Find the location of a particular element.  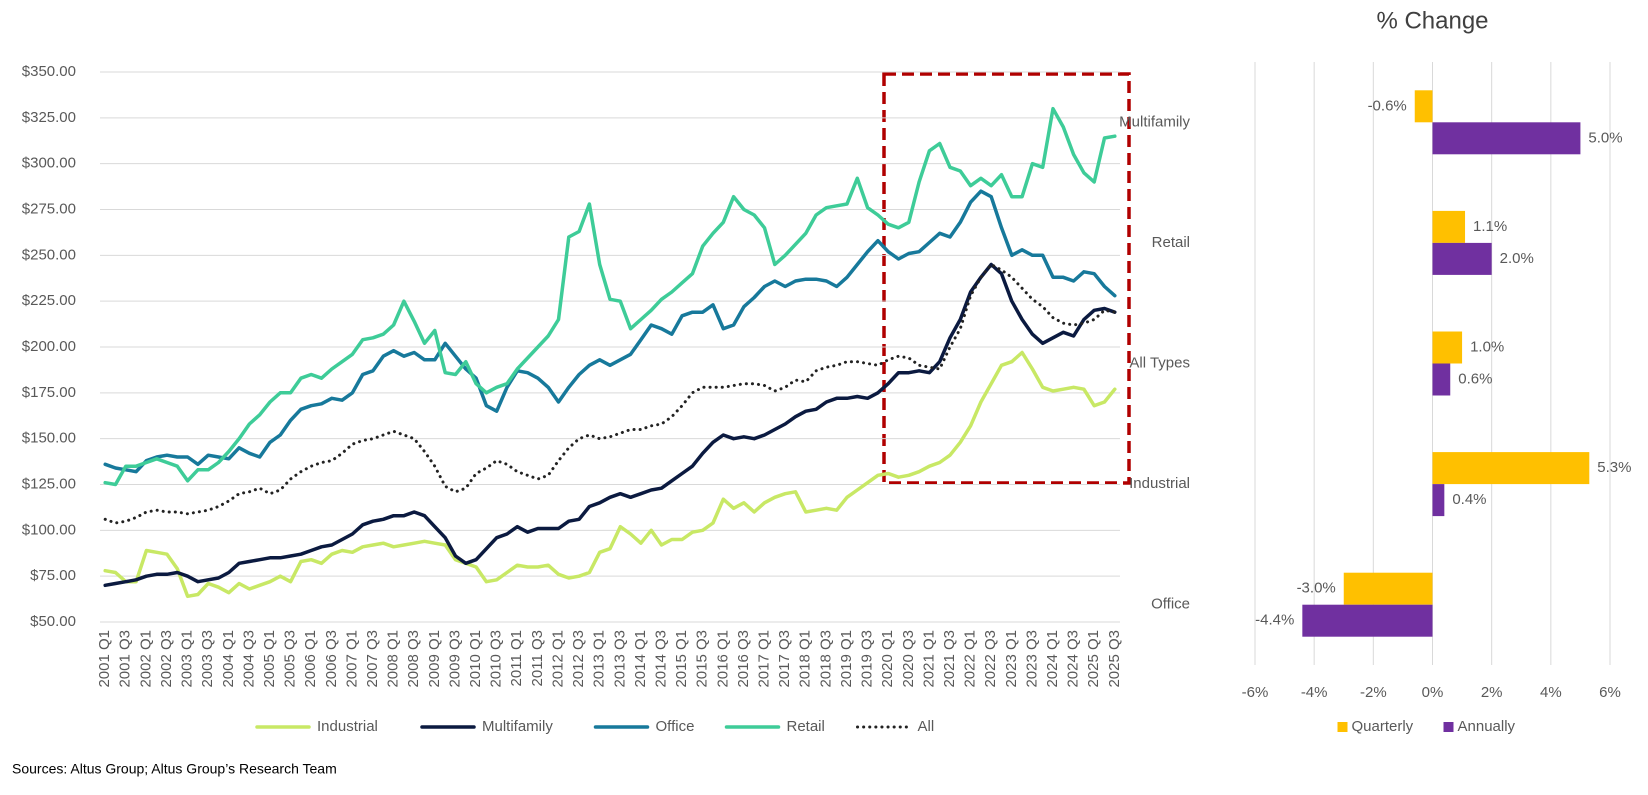

x-tick-label: 6% is located at coordinates (1610, 692).